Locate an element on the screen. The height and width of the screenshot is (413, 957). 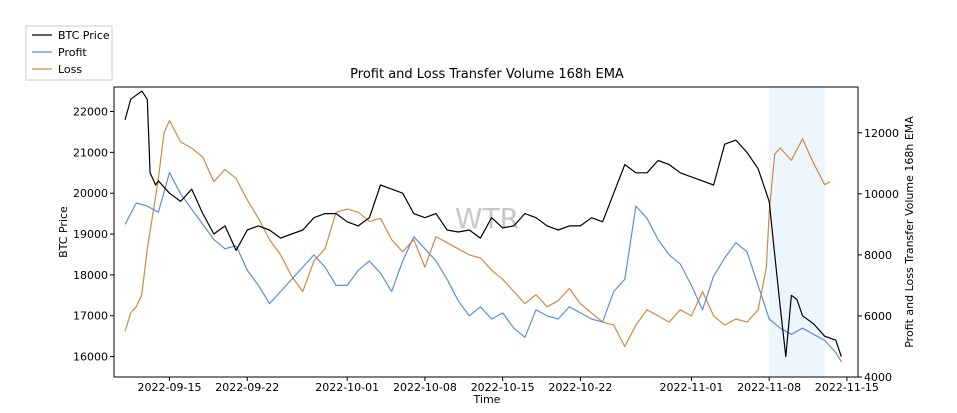
y-right-tick-label: 4000 is located at coordinates (878, 377).